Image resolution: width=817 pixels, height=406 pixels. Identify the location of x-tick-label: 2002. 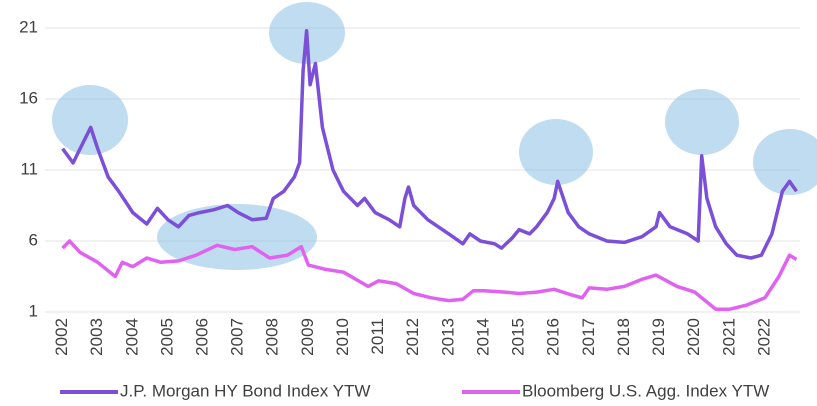
(61, 337).